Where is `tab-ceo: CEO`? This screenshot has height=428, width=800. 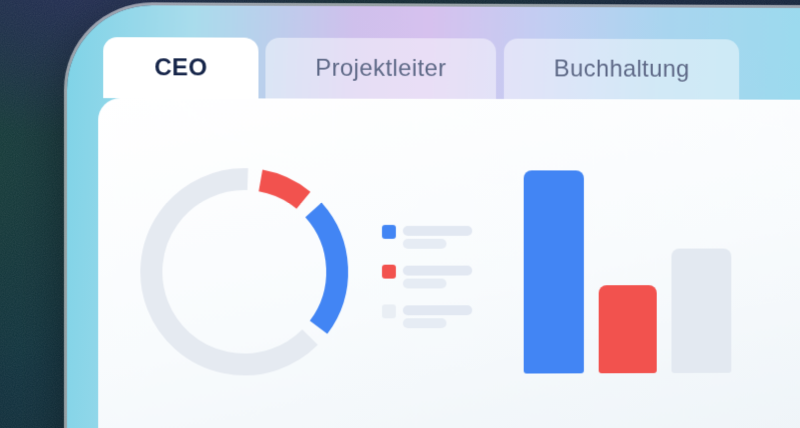
tab-ceo: CEO is located at coordinates (181, 68).